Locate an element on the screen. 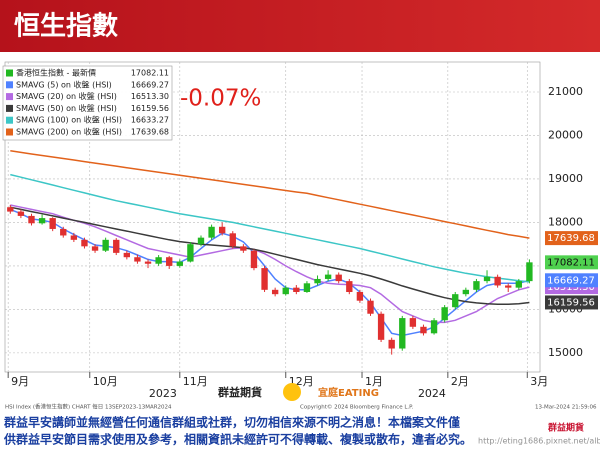 This screenshot has height=452, width=600. legend-value: 17639.68 is located at coordinates (150, 132).